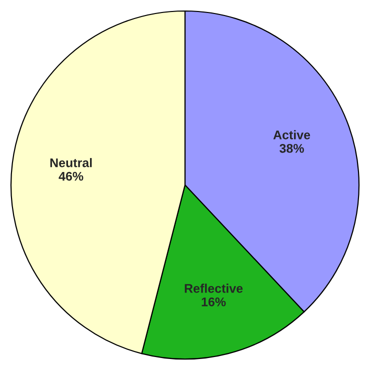  I want to click on slice-label: Reflective, so click(213, 288).